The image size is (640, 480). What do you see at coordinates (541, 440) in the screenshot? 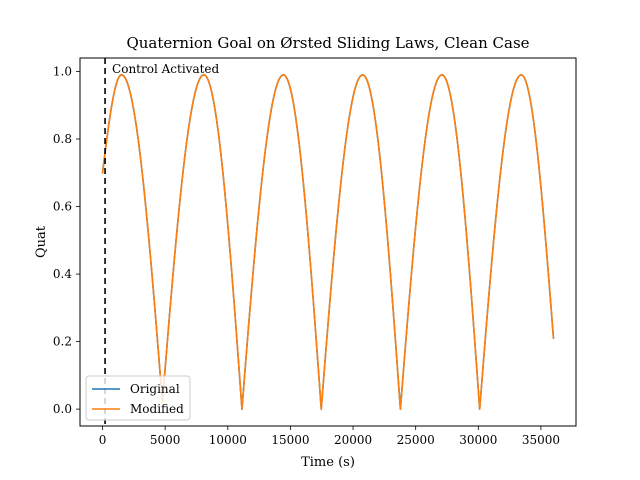
I see `x-tick-label: 35000` at bounding box center [541, 440].